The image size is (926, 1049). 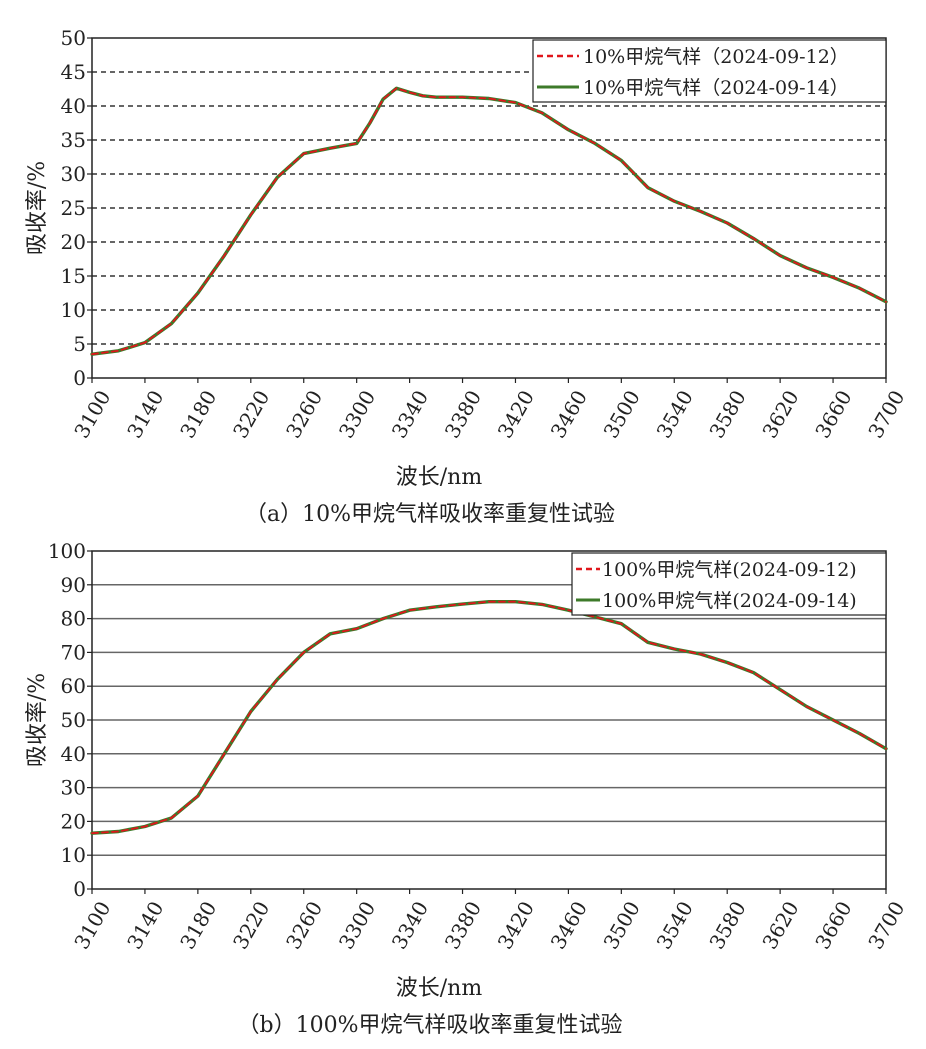 What do you see at coordinates (67, 551) in the screenshot?
I see `y-tick-label: 100` at bounding box center [67, 551].